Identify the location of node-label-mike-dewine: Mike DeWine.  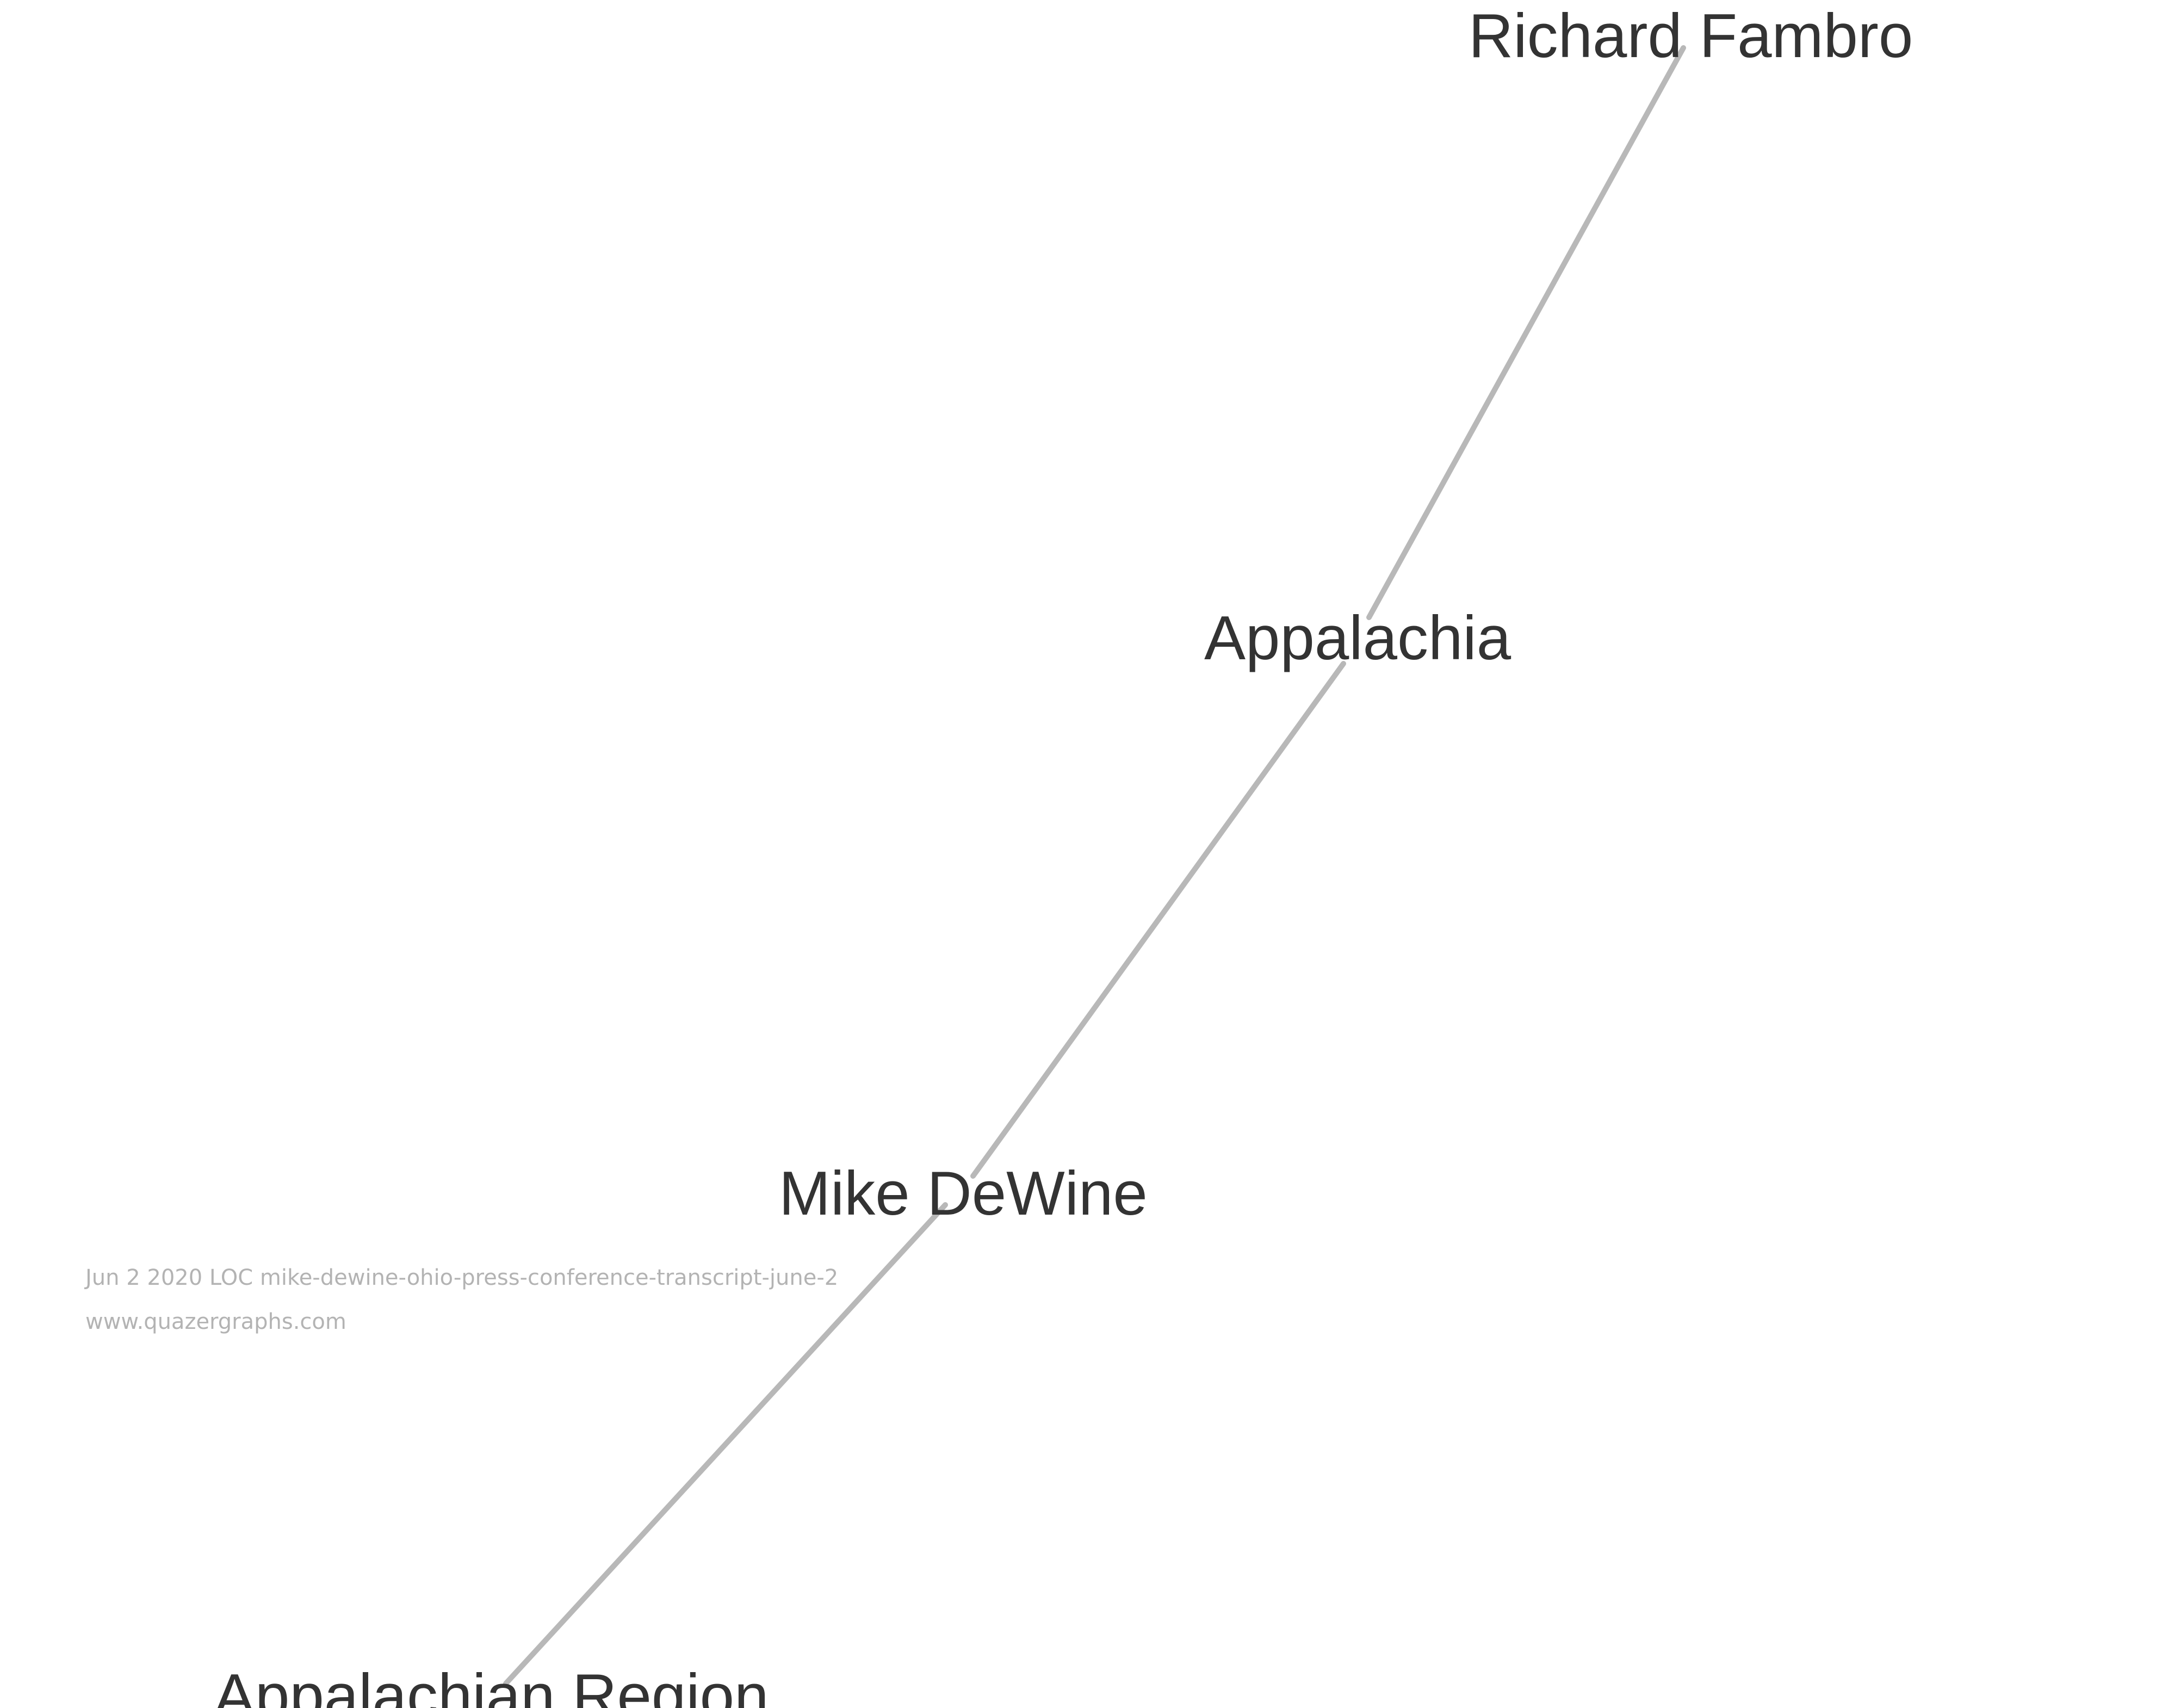
(963, 1193).